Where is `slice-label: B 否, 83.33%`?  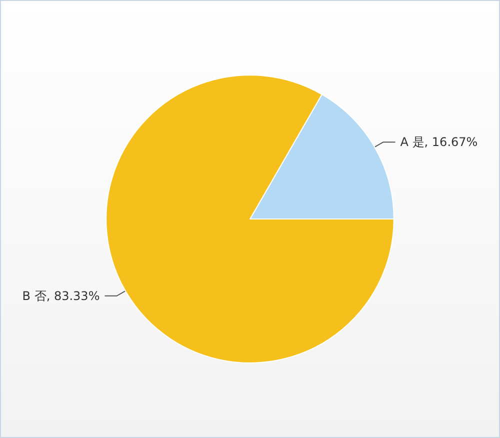
slice-label: B 否, 83.33% is located at coordinates (61, 295).